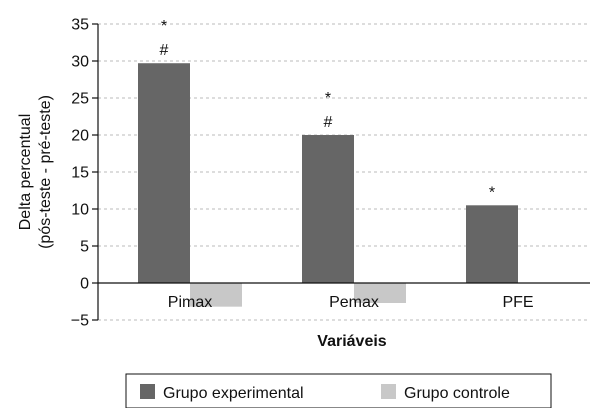 The height and width of the screenshot is (408, 596). Describe the element at coordinates (80, 173) in the screenshot. I see `y-tick-label-4: 15` at that location.